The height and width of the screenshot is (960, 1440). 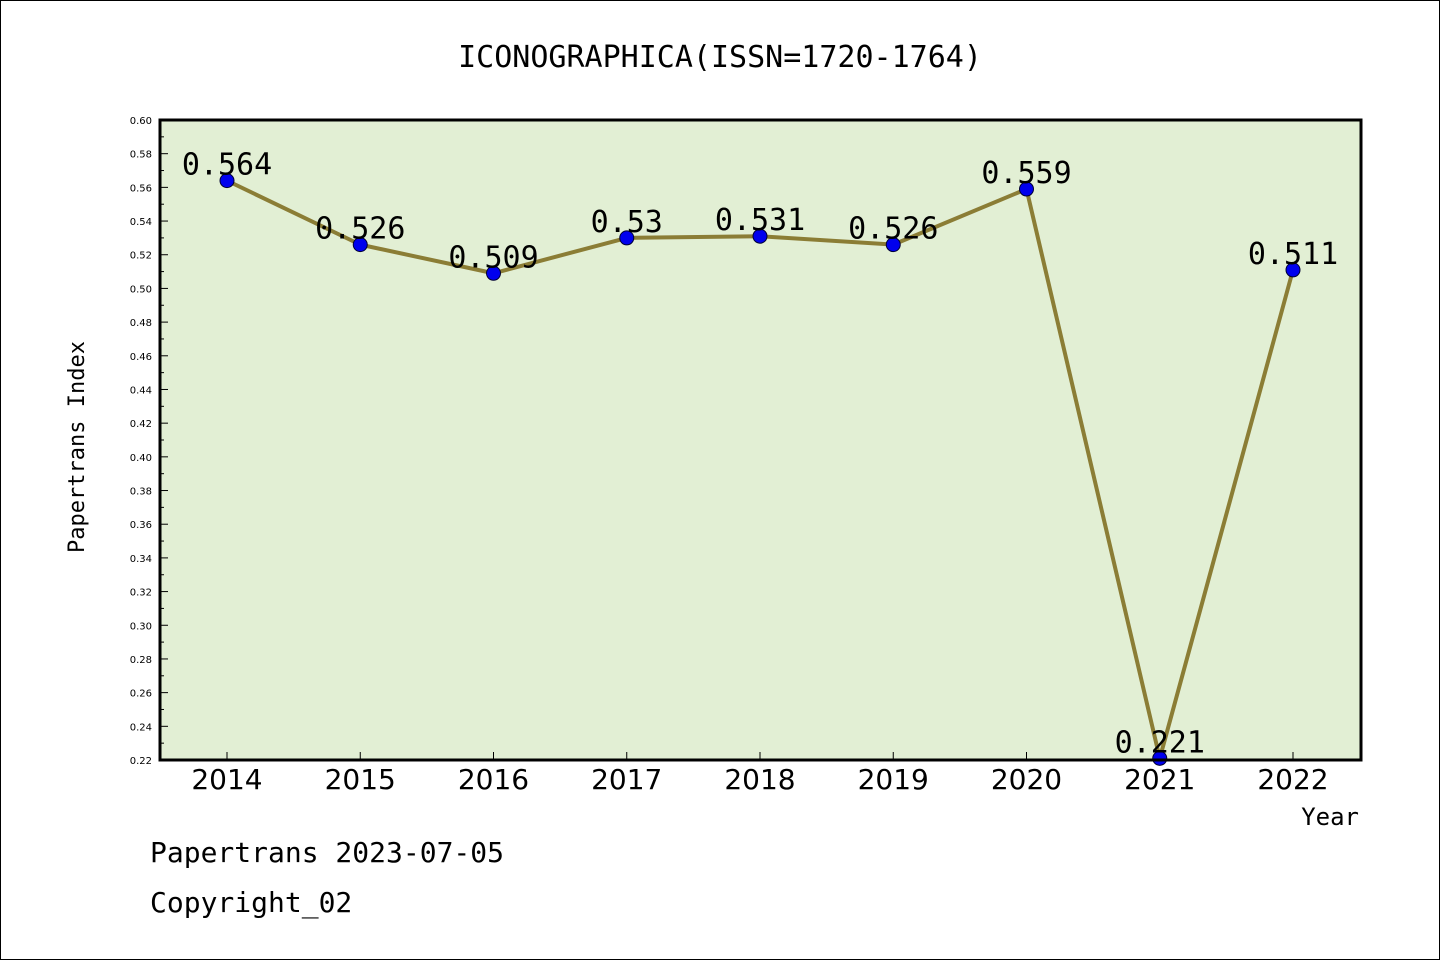 What do you see at coordinates (141, 626) in the screenshot?
I see `y-tick-label: 0.30` at bounding box center [141, 626].